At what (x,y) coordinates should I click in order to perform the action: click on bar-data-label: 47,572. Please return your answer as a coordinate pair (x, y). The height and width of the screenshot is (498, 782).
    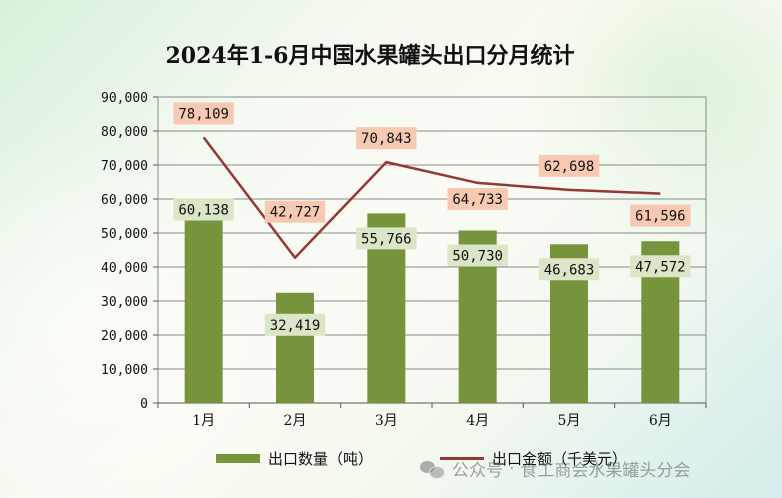
    Looking at the image, I should click on (660, 267).